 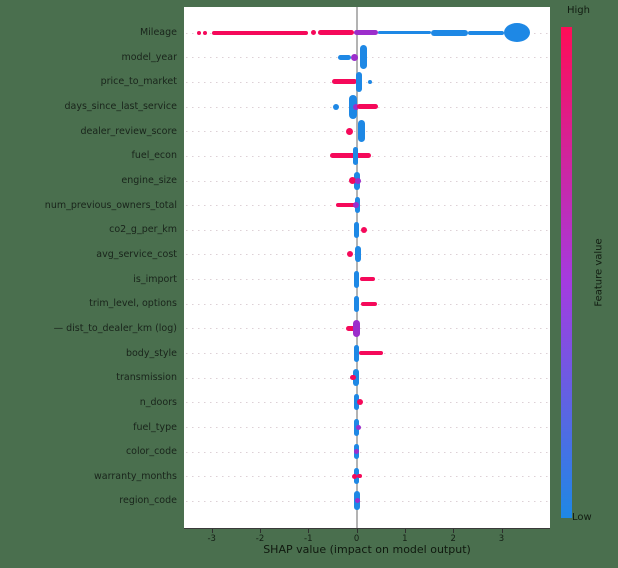 I want to click on feature-label: avg_service_cost, so click(x=136, y=254).